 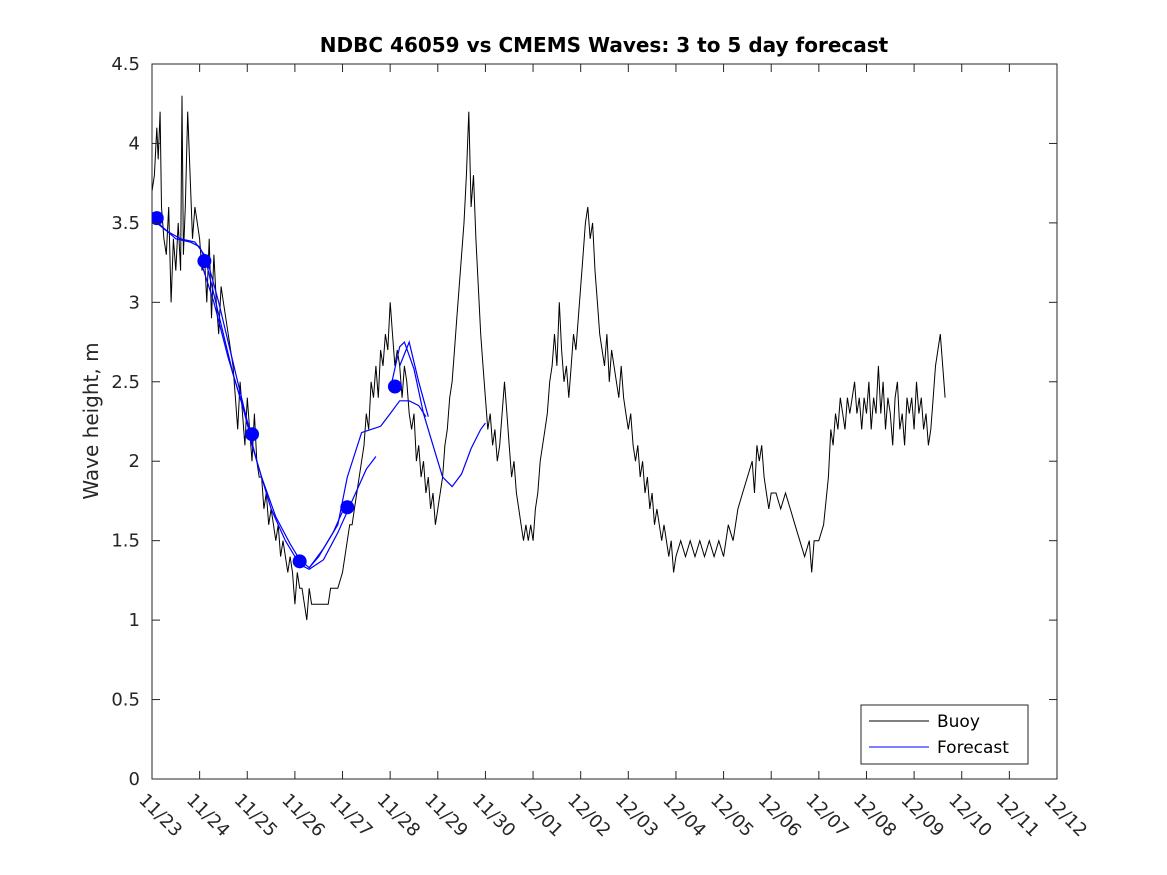 What do you see at coordinates (732, 816) in the screenshot?
I see `x-tick-label: 12/05` at bounding box center [732, 816].